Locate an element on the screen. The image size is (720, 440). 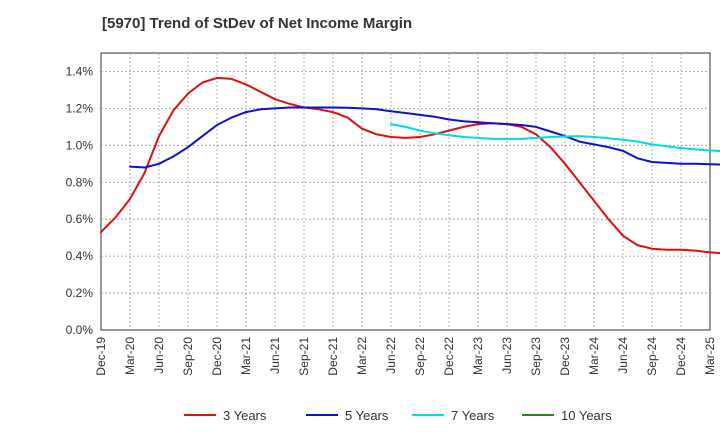
x-tick-label: Sep-24 is located at coordinates (652, 356).